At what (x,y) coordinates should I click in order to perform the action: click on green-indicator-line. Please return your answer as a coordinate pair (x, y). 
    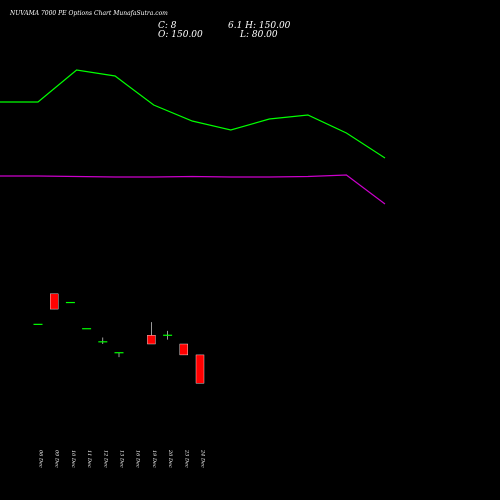
    Looking at the image, I should click on (193, 114).